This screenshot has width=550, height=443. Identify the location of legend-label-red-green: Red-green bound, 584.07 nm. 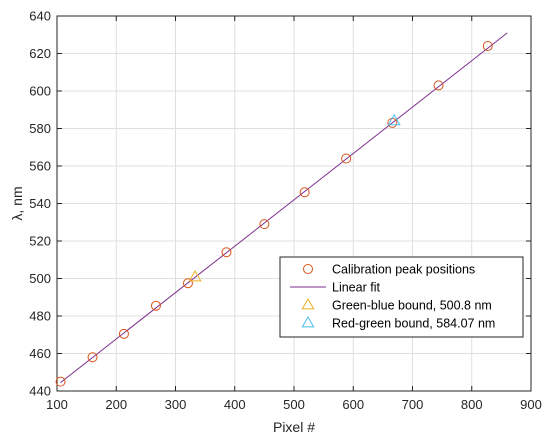
(413, 324).